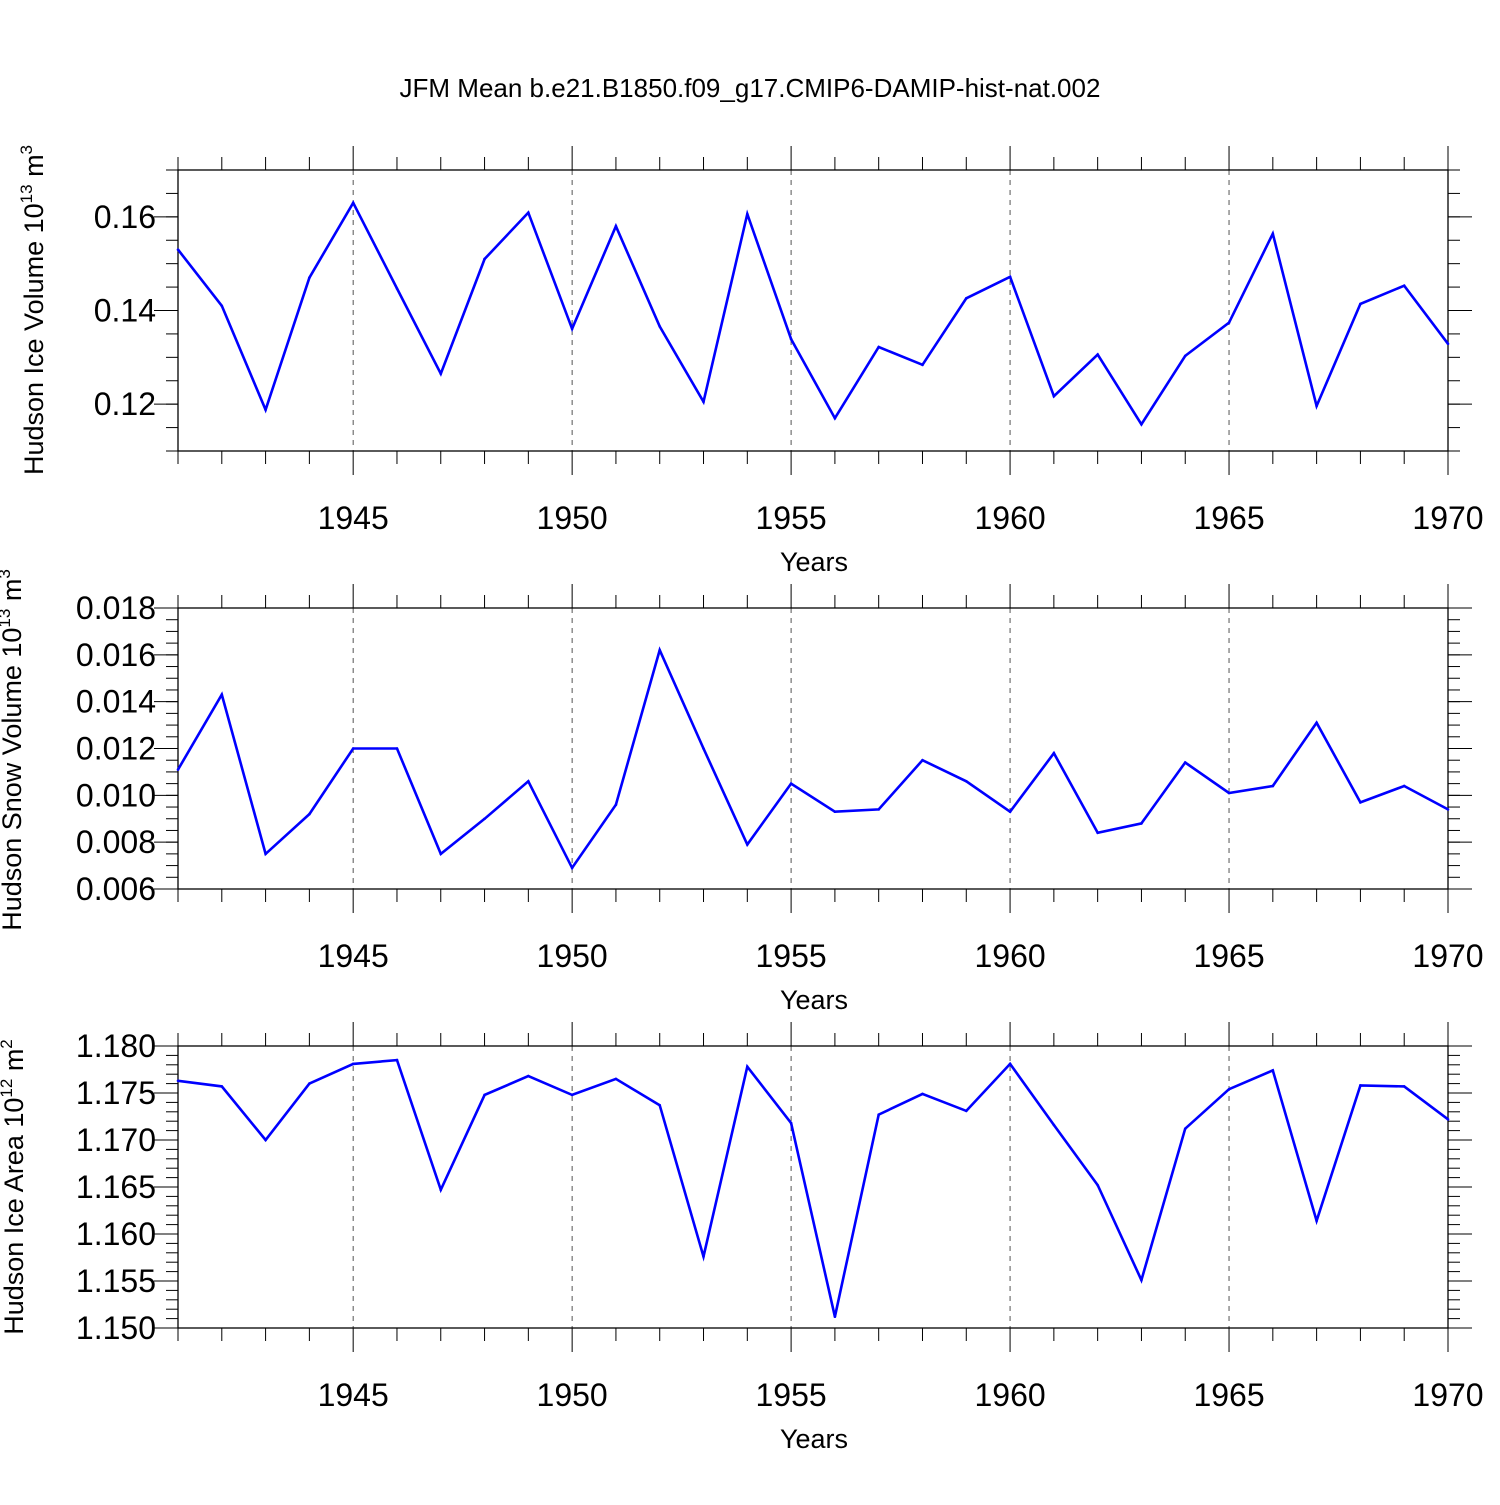  I want to click on y-tick-label: 0.12, so click(125, 404).